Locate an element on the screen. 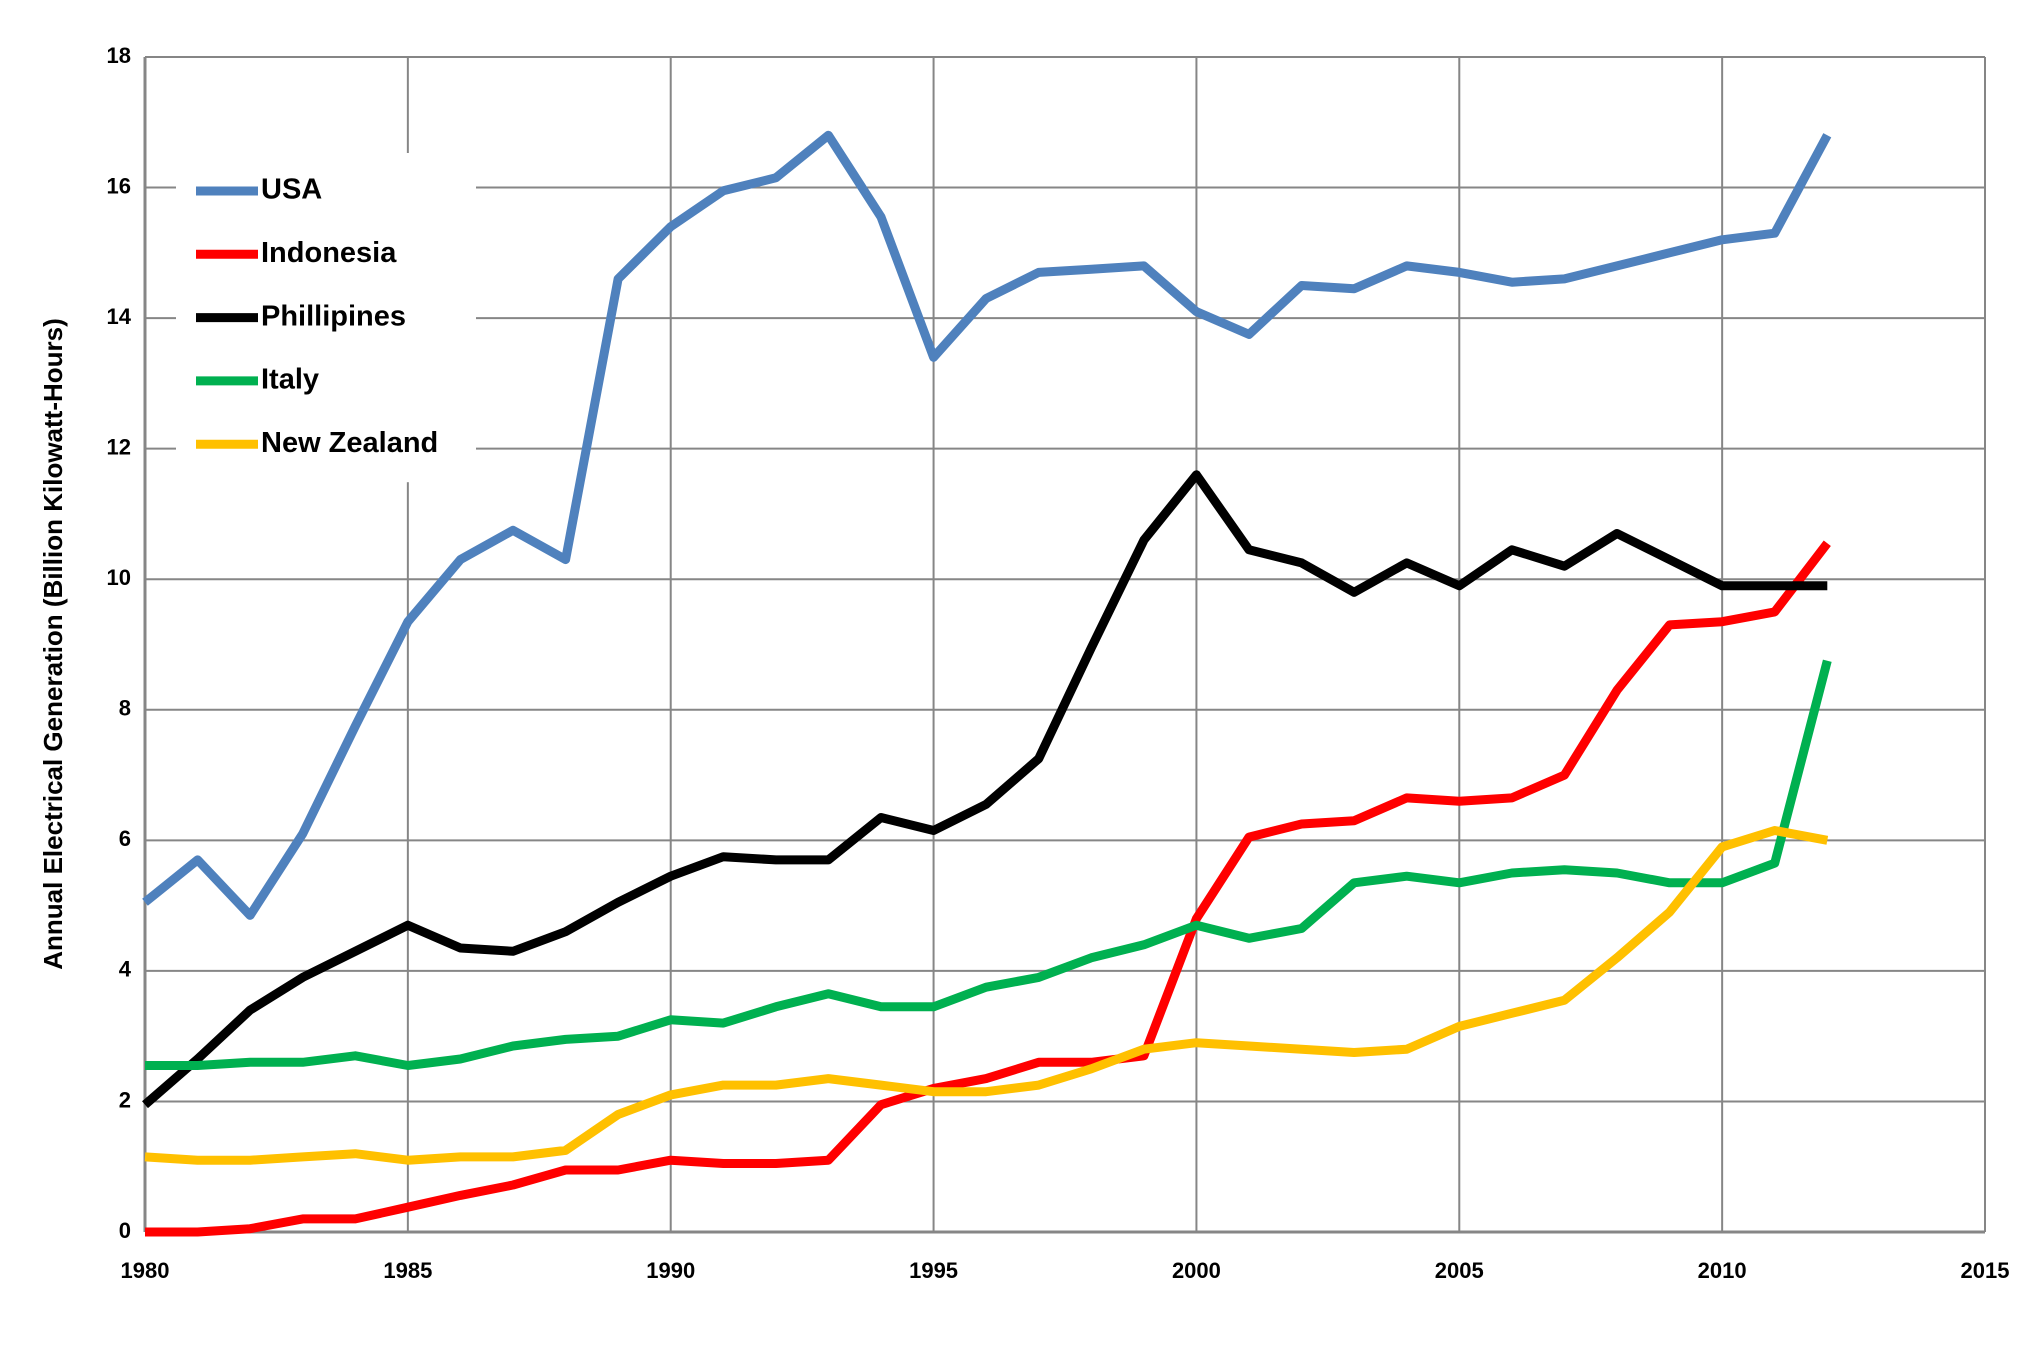 The height and width of the screenshot is (1350, 2025). y-tick-label: 16 is located at coordinates (119, 185).